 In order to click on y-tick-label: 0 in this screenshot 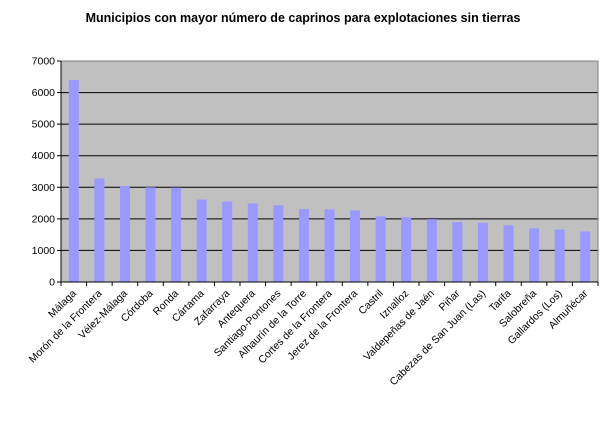, I will do `click(52, 283)`.